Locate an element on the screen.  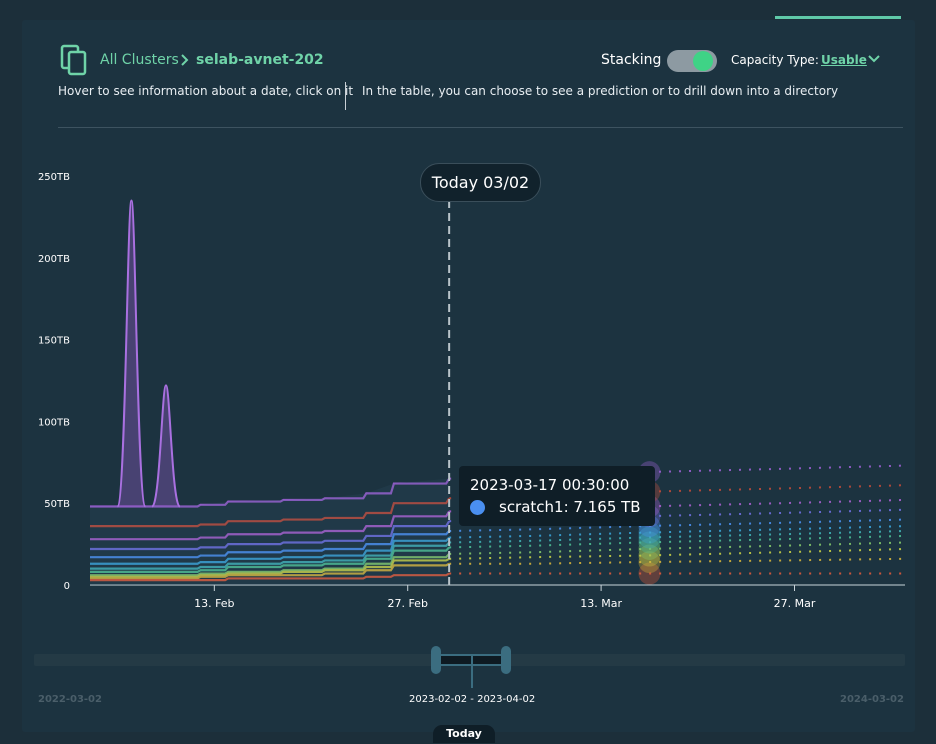
y-tick-label: 200TB is located at coordinates (54, 259).